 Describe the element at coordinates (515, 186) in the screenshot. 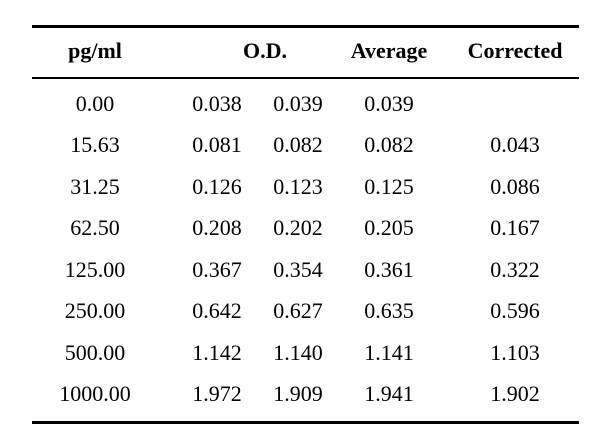

I see `cell-corrected: 0.086` at that location.